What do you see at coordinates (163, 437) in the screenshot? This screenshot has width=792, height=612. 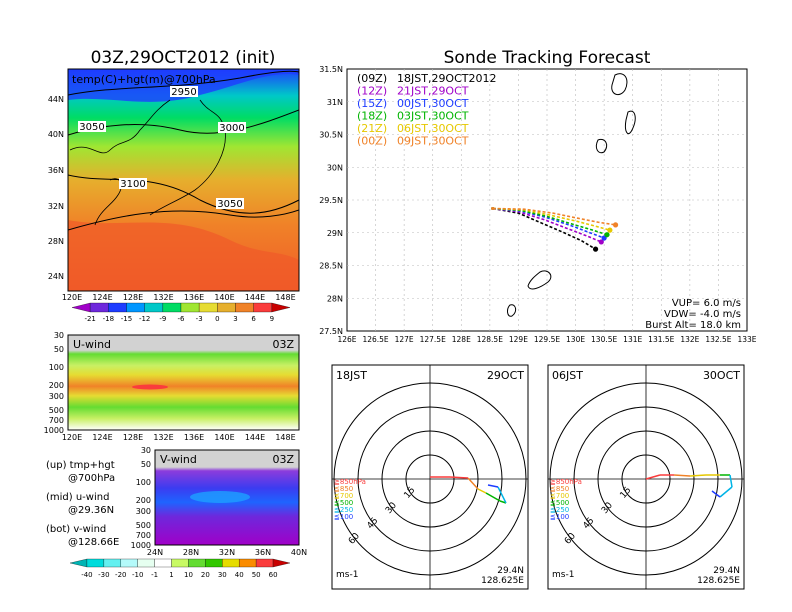 I see `u-lon-tick: 132E` at bounding box center [163, 437].